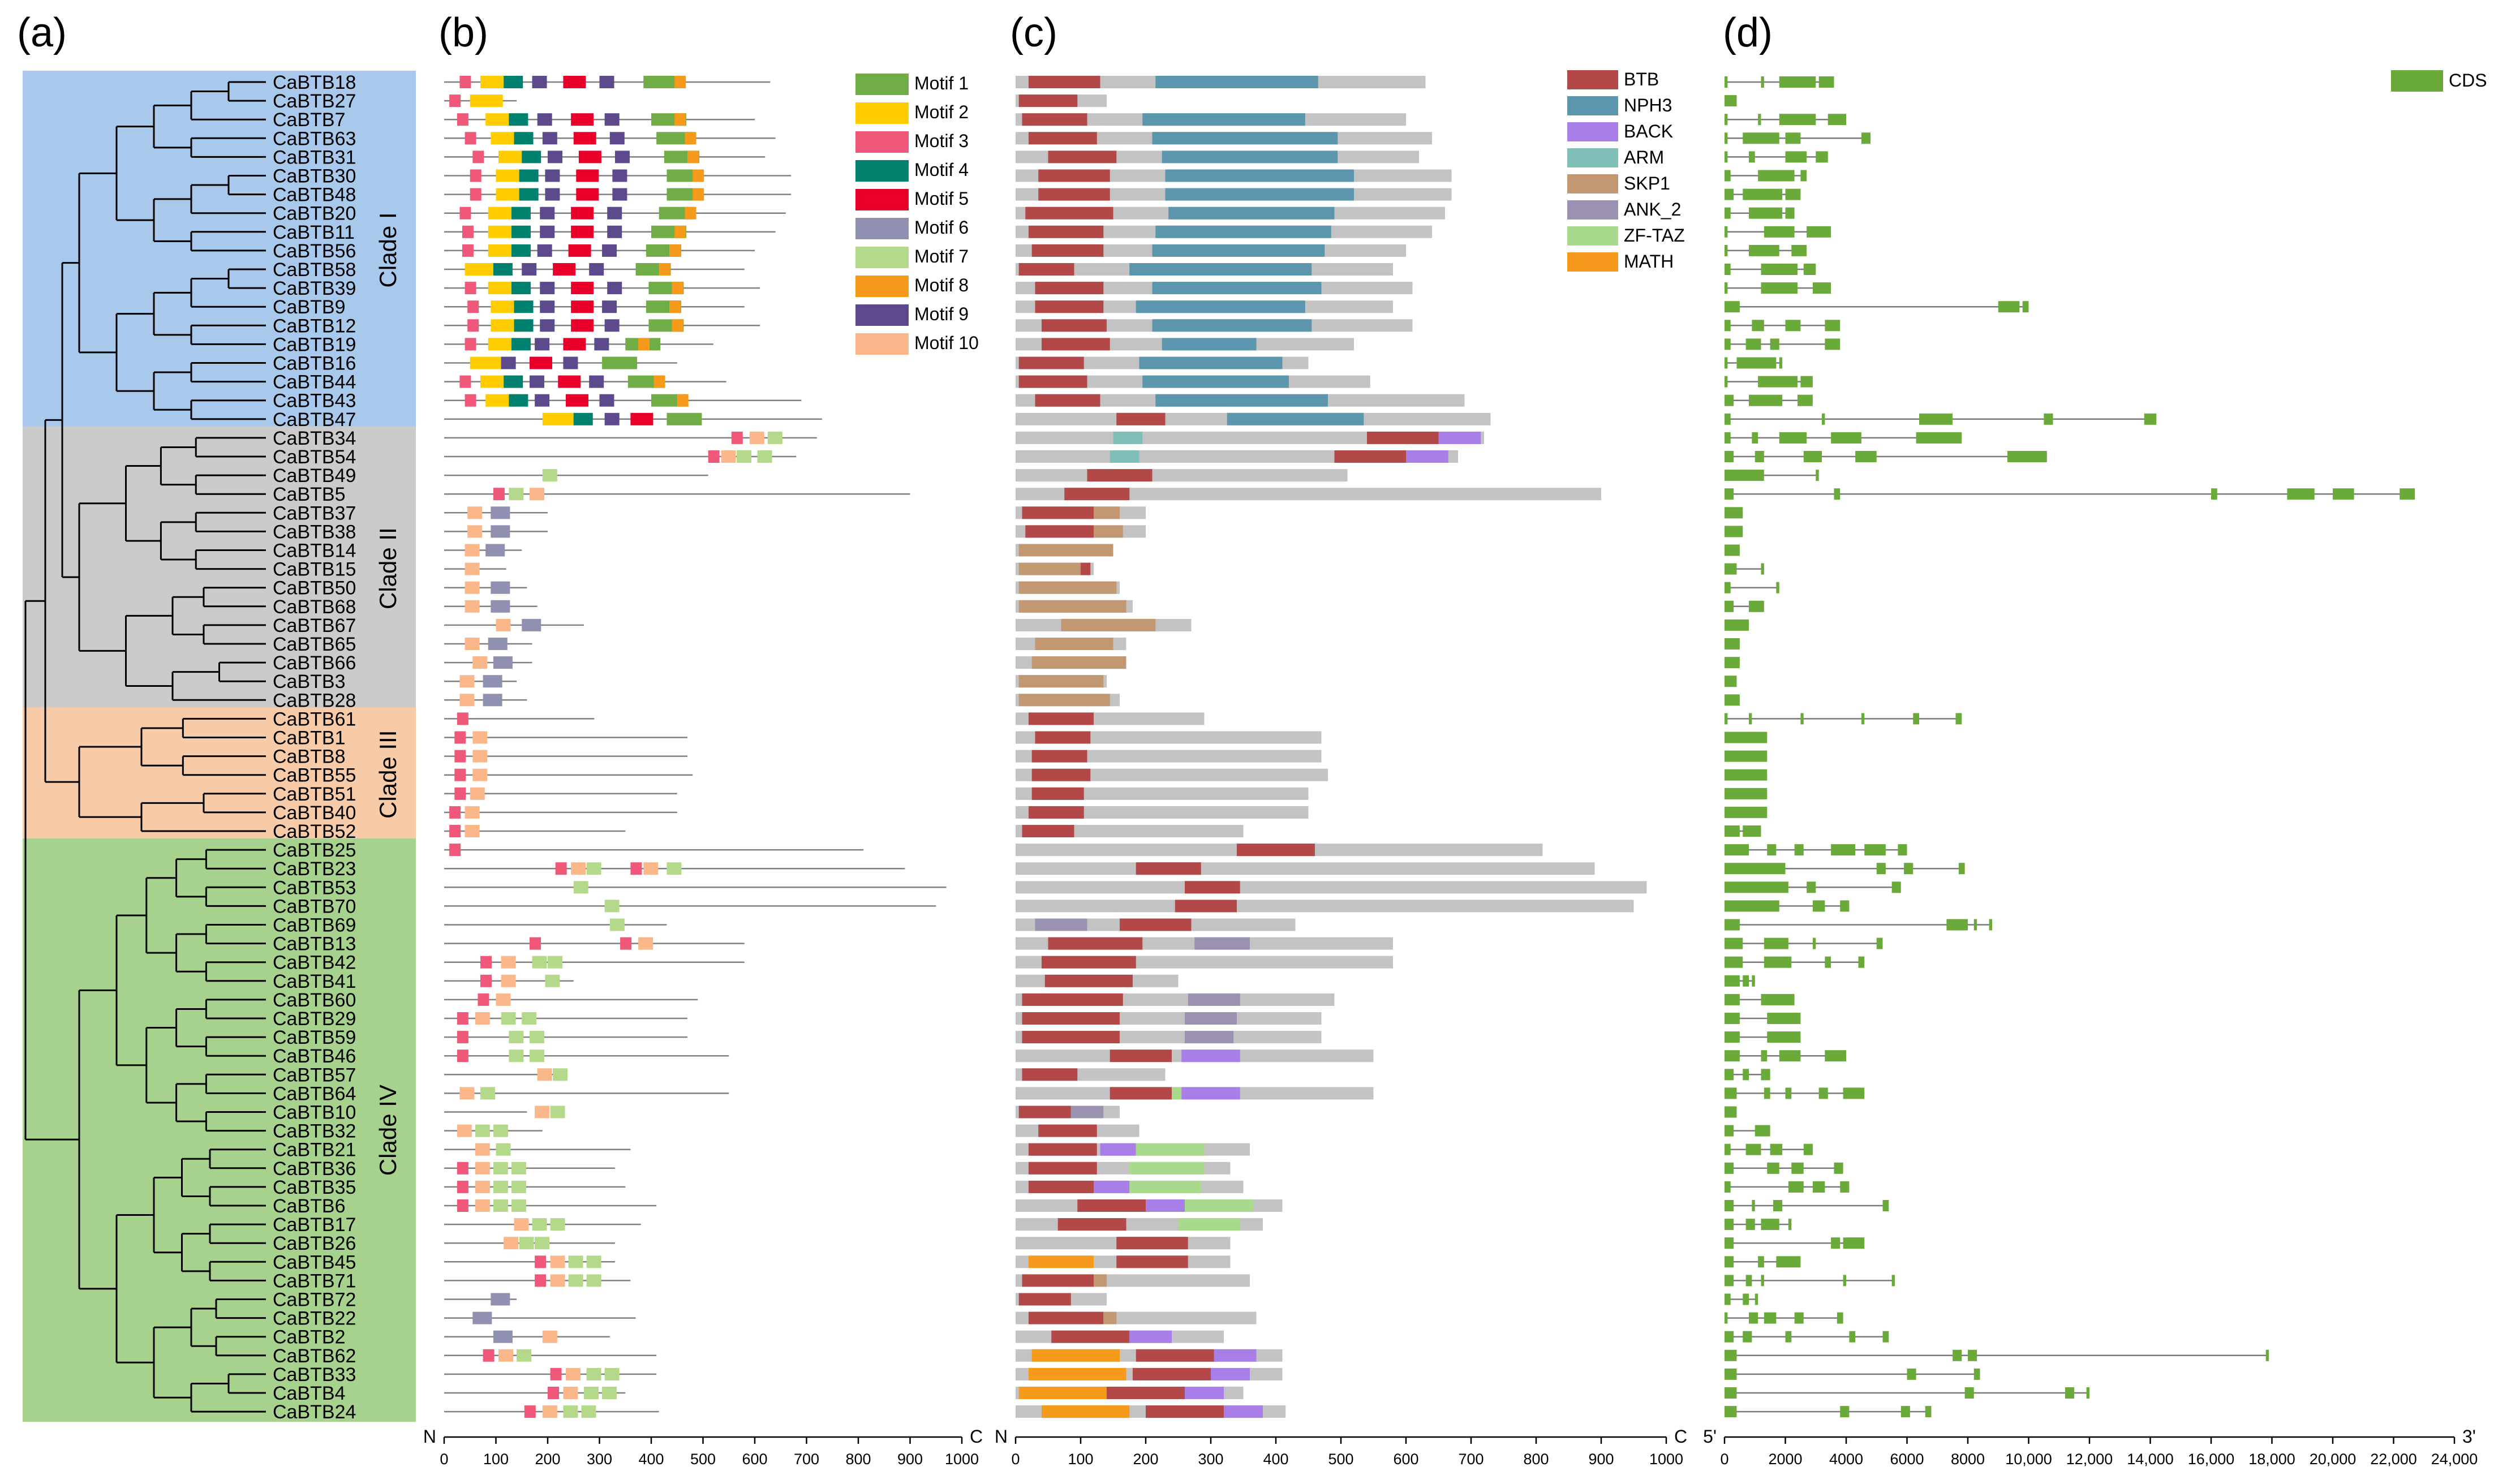 This screenshot has height=1484, width=2494. Describe the element at coordinates (314, 532) in the screenshot. I see `gene-label: CaBTB38` at that location.